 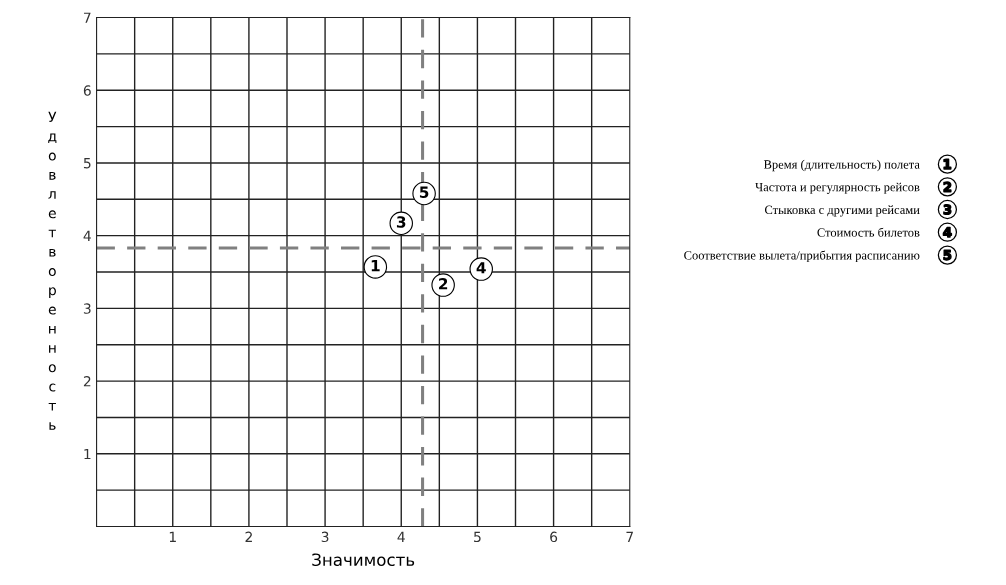 What do you see at coordinates (842, 211) in the screenshot?
I see `legend-label: Стыковка с другими рейсами` at bounding box center [842, 211].